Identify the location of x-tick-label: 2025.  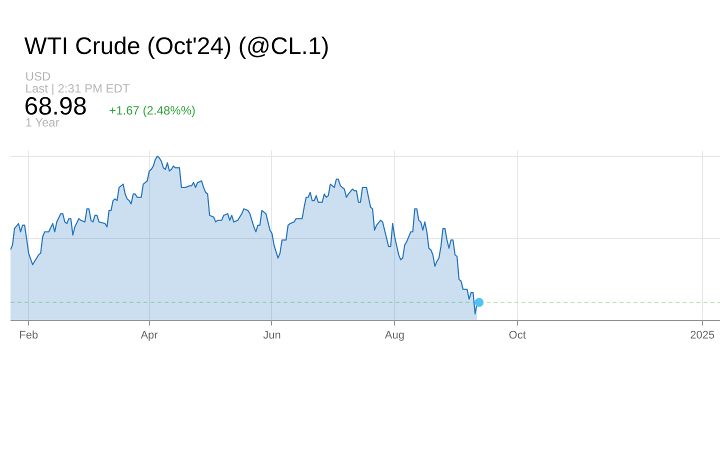
(702, 336).